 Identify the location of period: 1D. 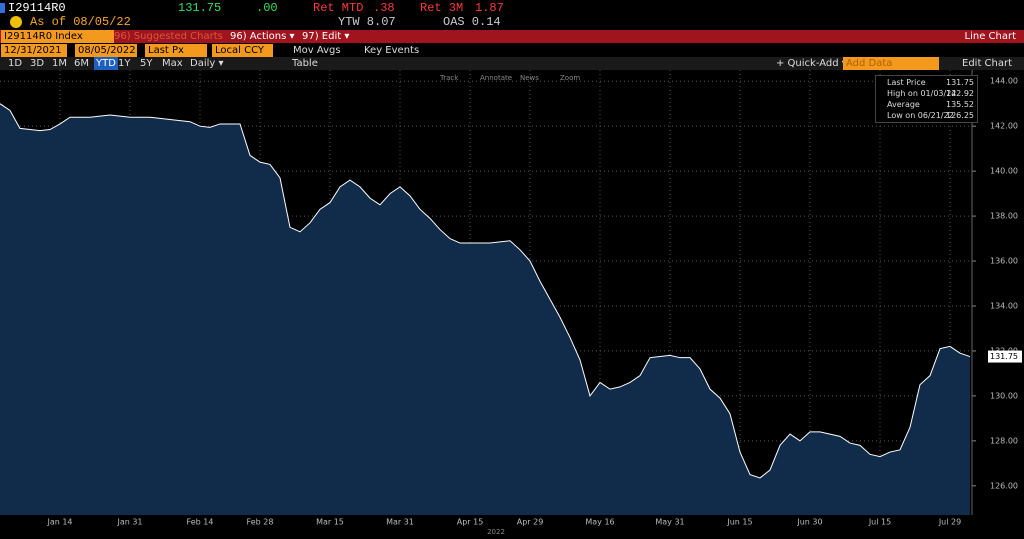
(15, 63).